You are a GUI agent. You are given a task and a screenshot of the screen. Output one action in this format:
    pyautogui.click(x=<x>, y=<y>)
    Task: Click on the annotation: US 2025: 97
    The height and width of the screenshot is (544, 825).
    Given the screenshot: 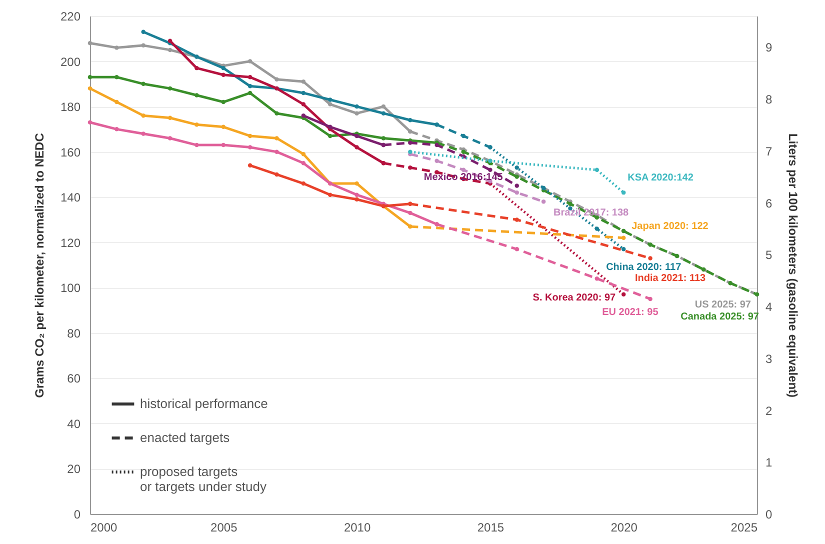 What is the action you would take?
    pyautogui.click(x=723, y=304)
    